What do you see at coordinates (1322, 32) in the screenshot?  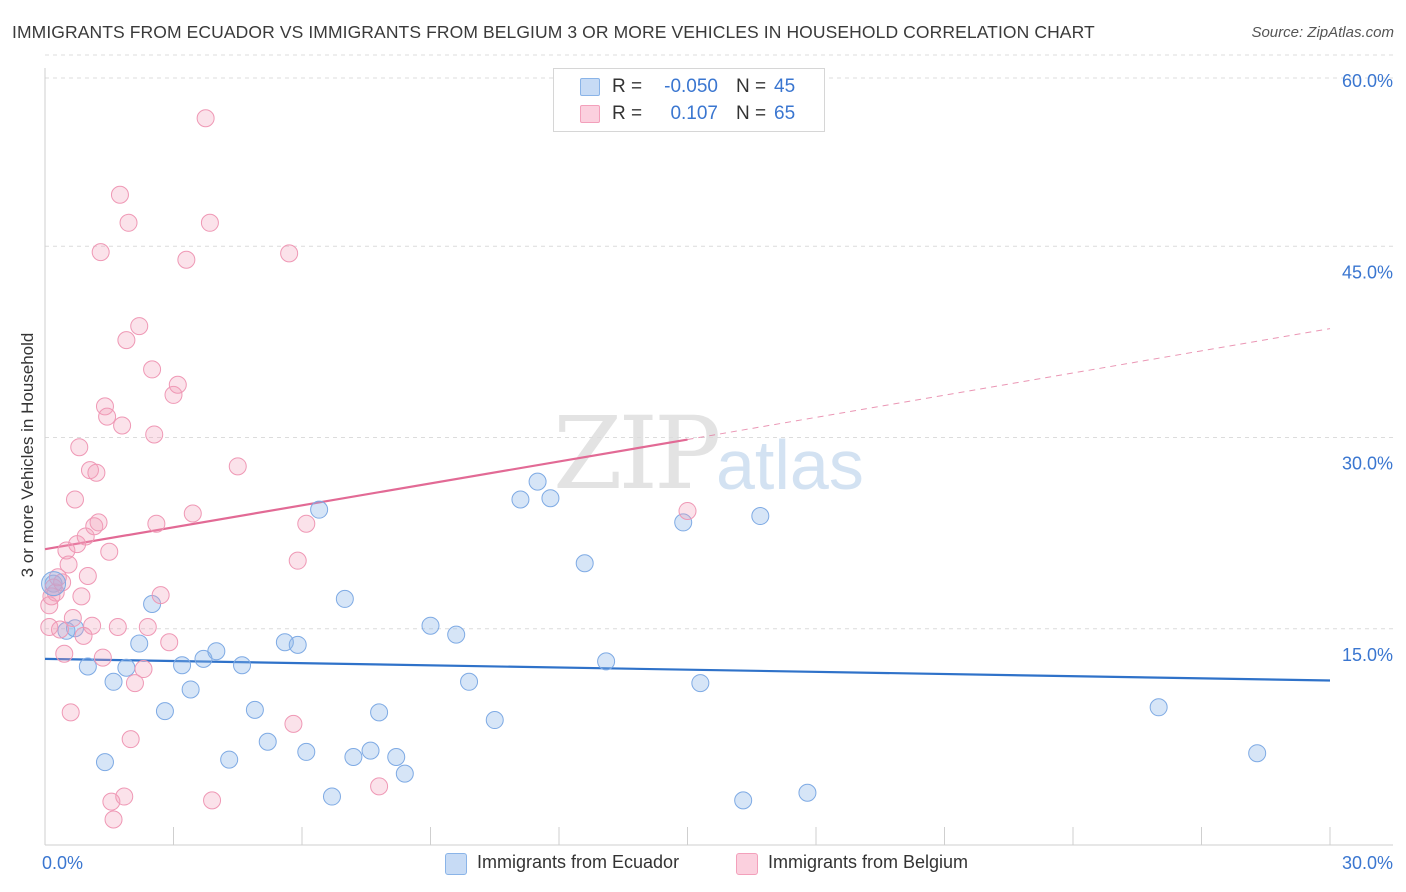 I see `source-label: Source: ZipAtlas.com` at bounding box center [1322, 32].